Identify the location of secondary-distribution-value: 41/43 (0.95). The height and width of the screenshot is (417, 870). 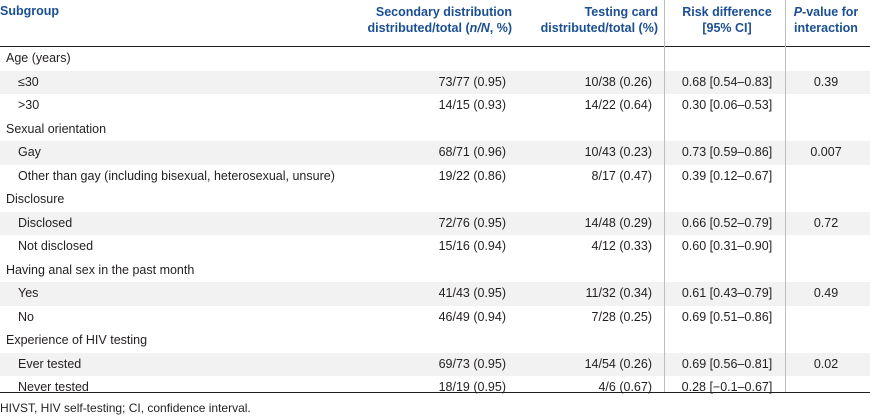
(472, 293).